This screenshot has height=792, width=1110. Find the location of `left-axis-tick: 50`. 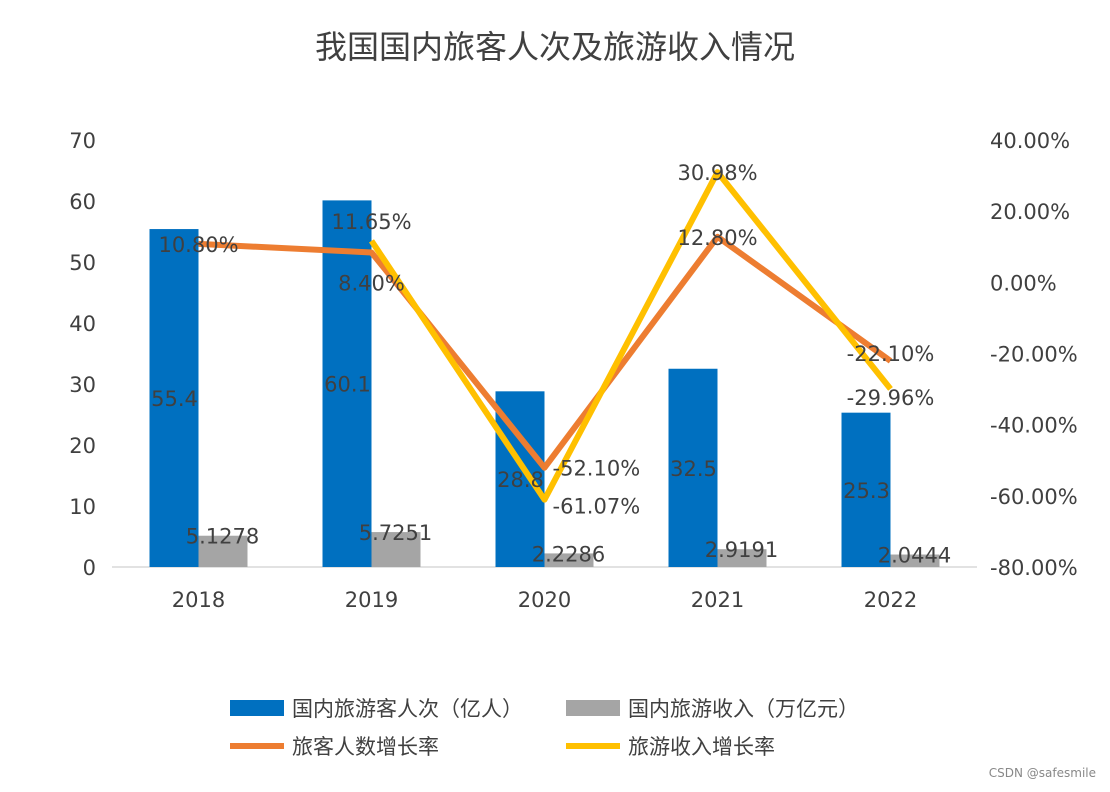

left-axis-tick: 50 is located at coordinates (82, 263).